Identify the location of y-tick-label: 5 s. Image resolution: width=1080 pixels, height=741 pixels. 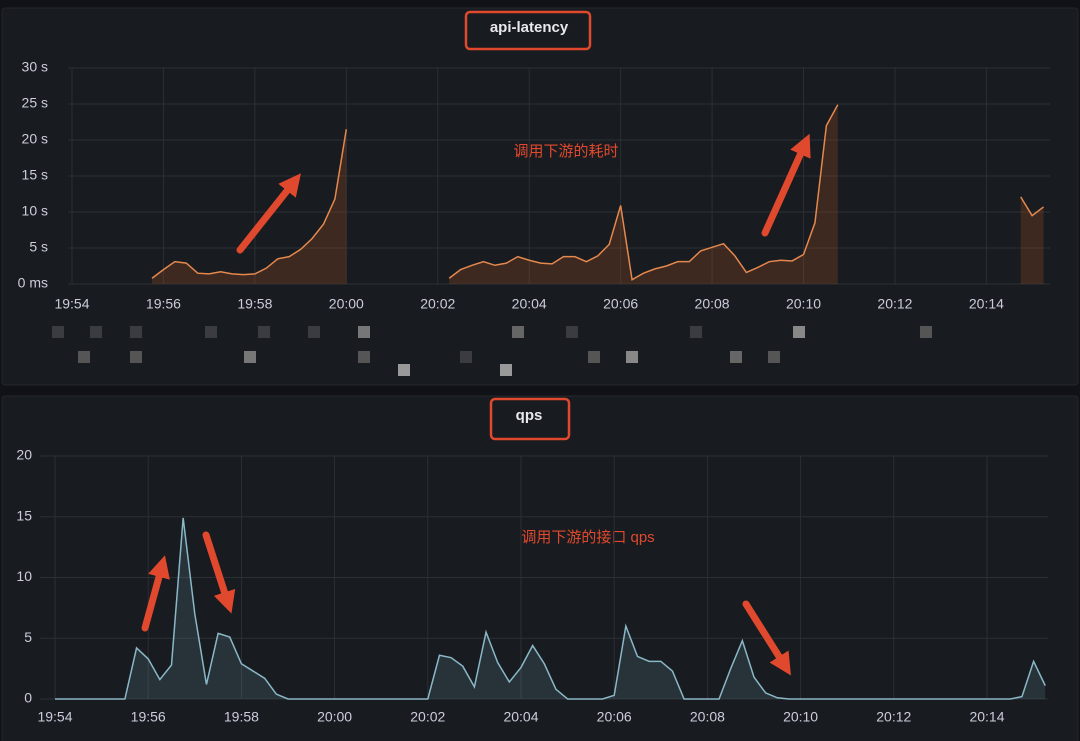
(38, 247).